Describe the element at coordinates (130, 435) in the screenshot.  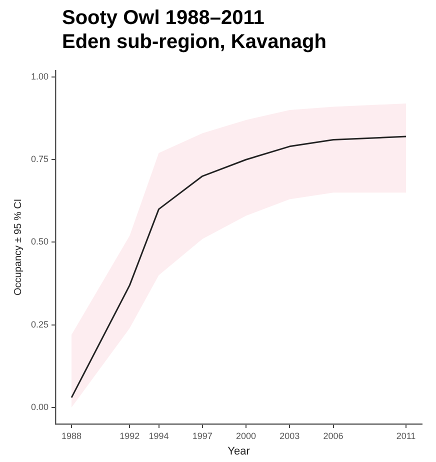
I see `x-tick-label: 1992` at that location.